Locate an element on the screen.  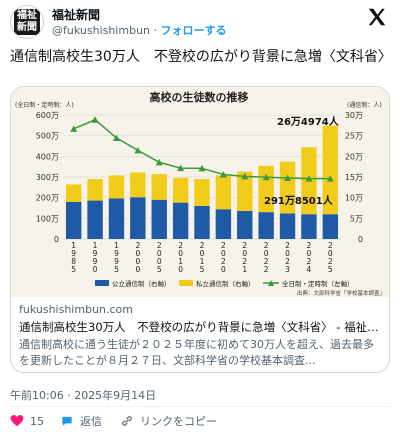
right-tick-label: 10万 is located at coordinates (354, 198).